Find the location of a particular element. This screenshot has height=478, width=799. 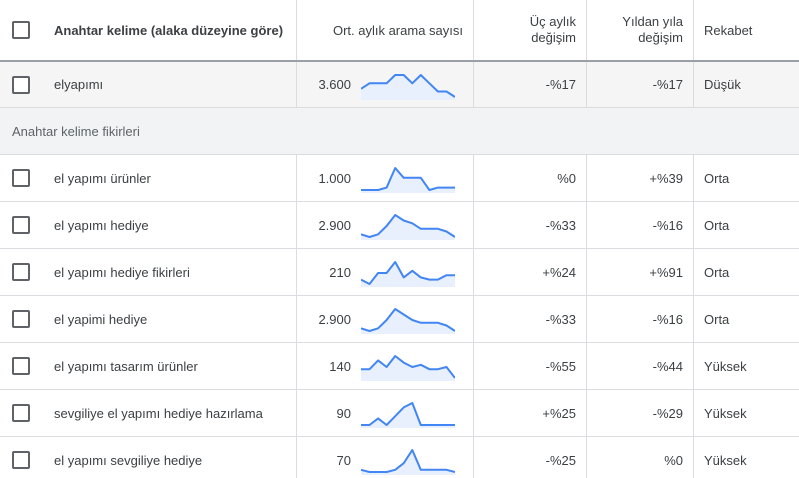

quarter-change-value: -%55 is located at coordinates (530, 366).